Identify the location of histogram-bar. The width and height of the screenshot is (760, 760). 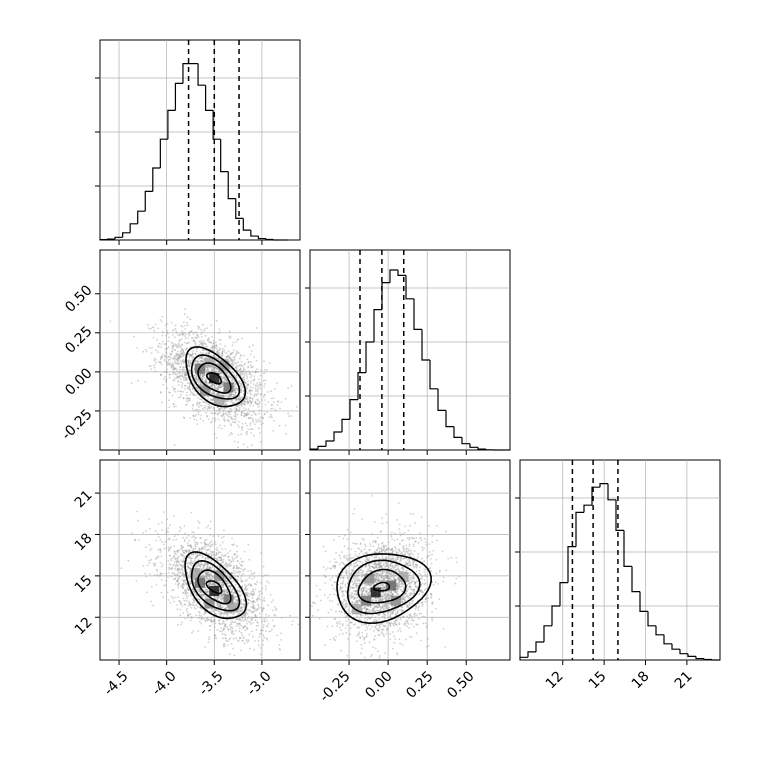
(409, 287).